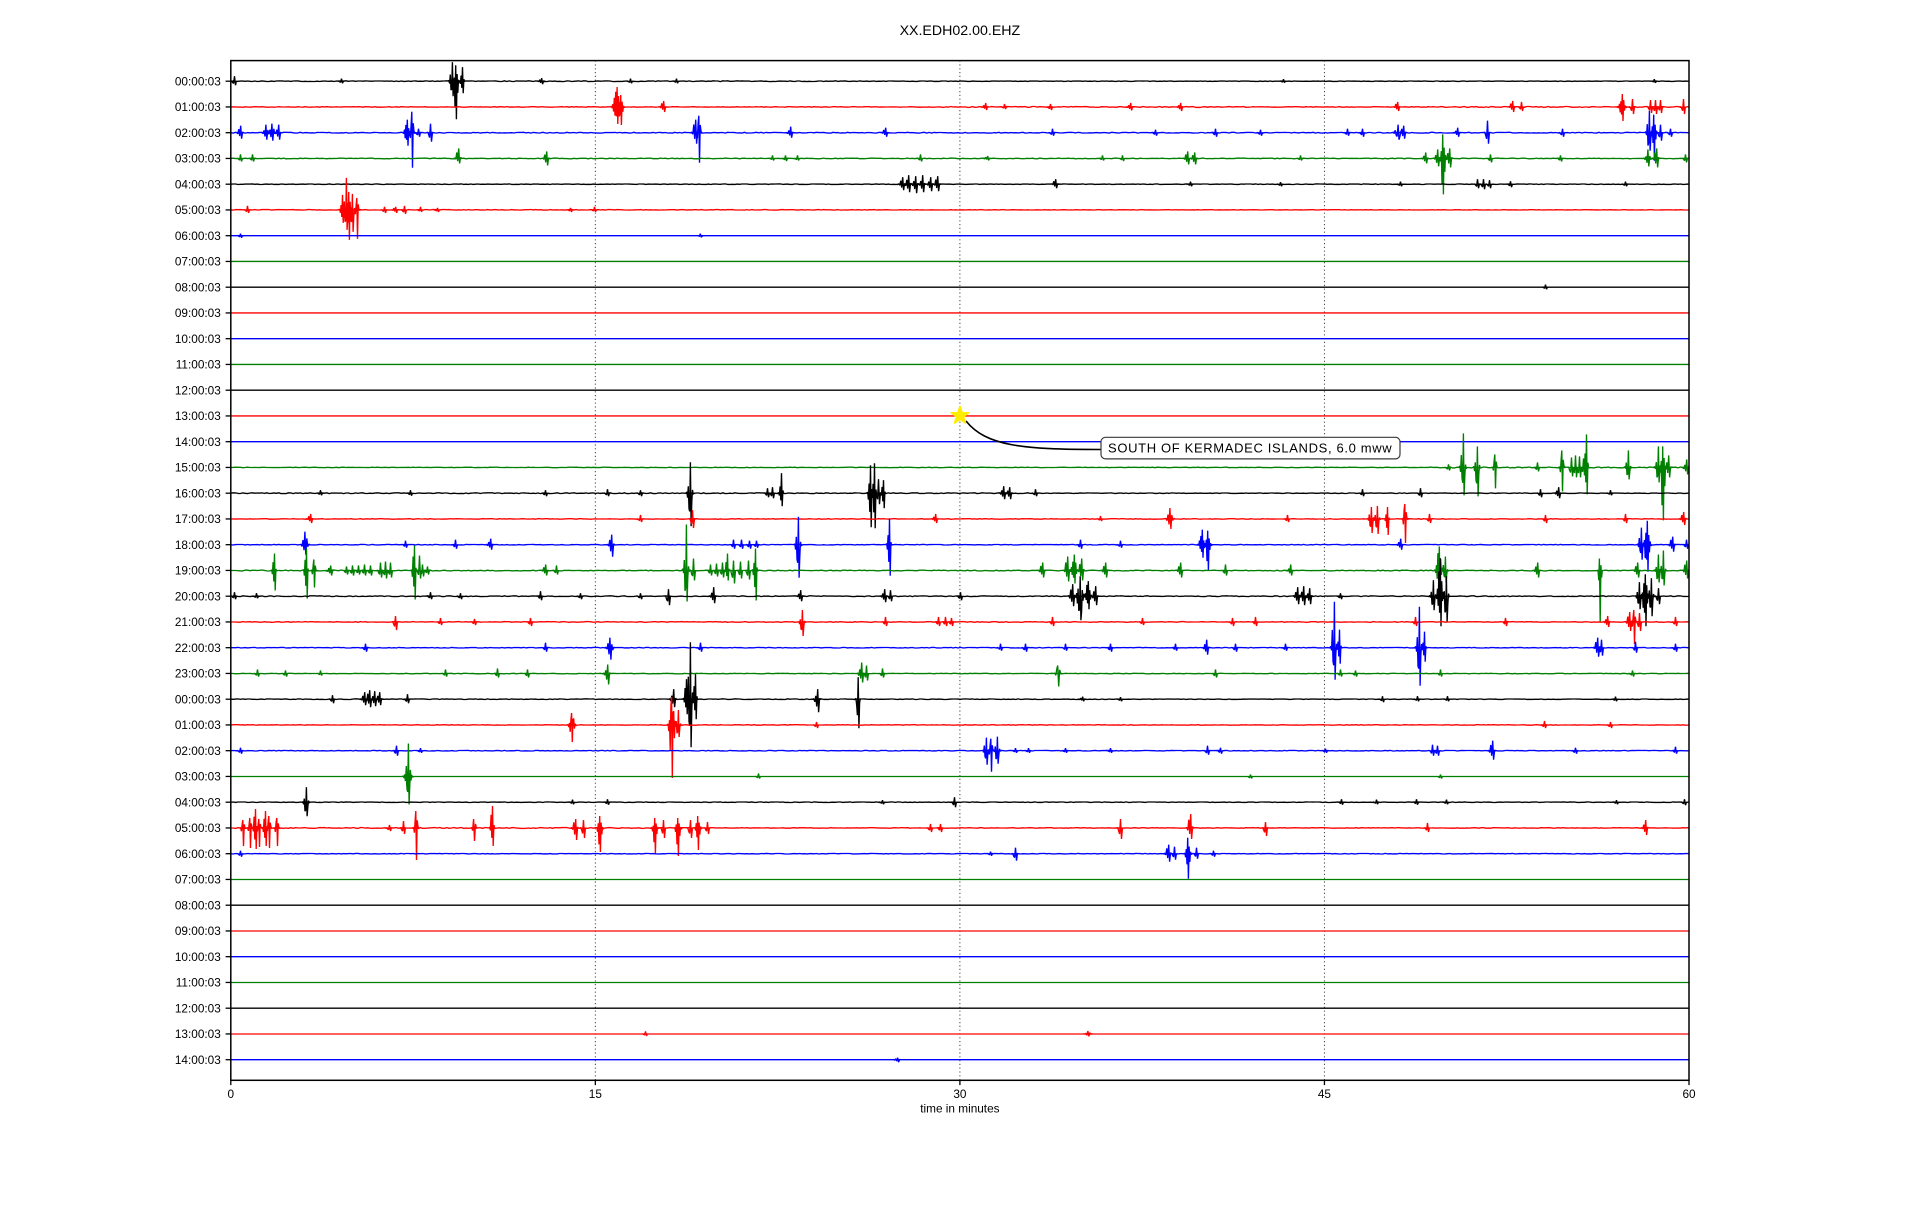 The height and width of the screenshot is (1205, 1920). Describe the element at coordinates (198, 648) in the screenshot. I see `svg-text: 22:00:03` at that location.